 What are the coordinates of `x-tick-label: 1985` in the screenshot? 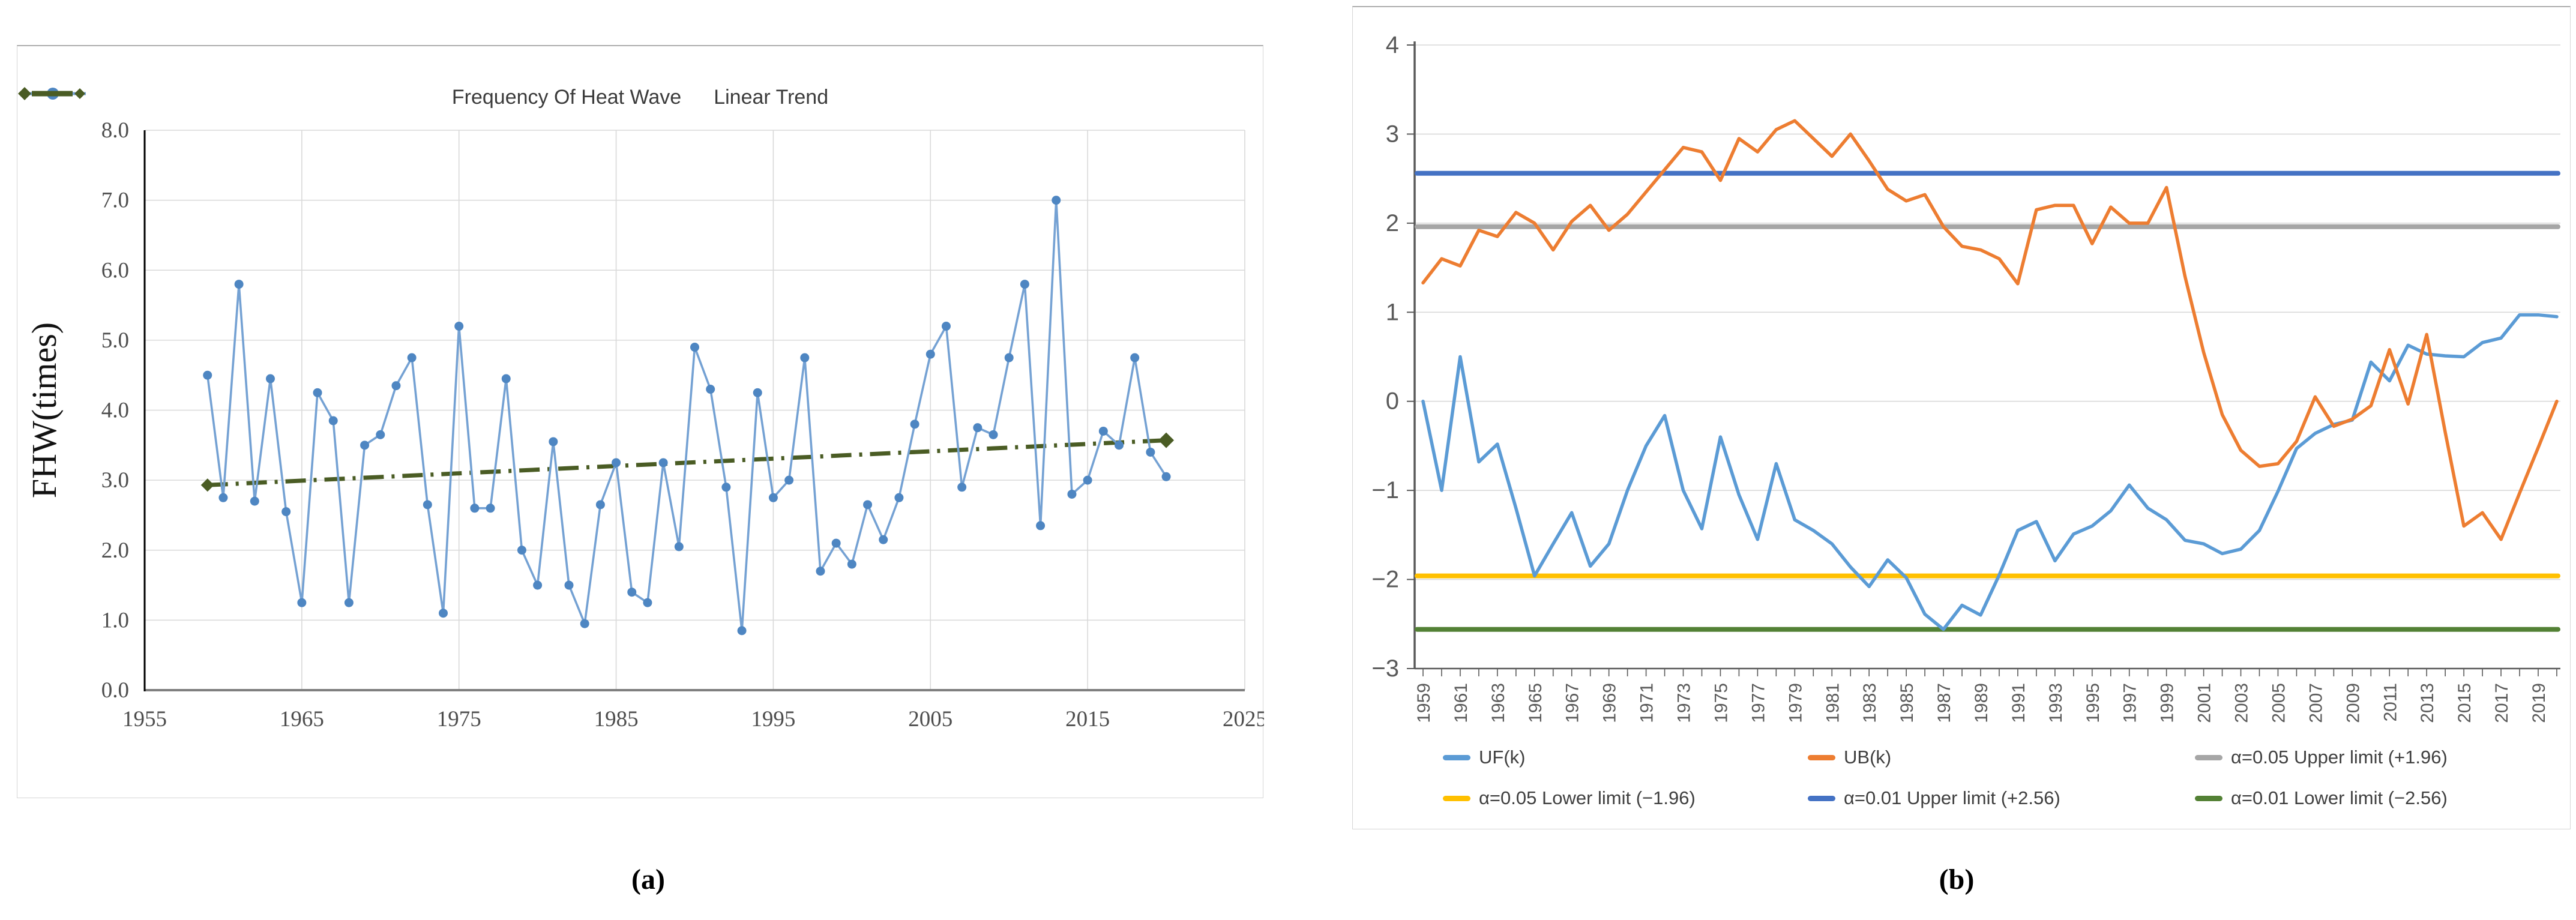 It's located at (1907, 703).